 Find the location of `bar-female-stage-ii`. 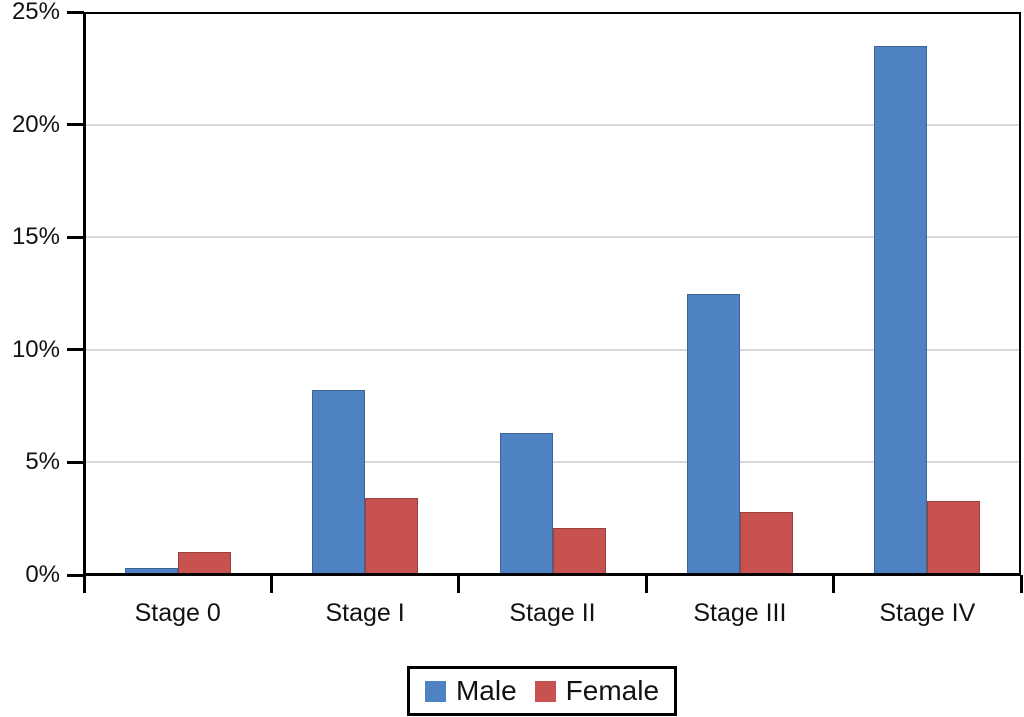

bar-female-stage-ii is located at coordinates (579, 551).